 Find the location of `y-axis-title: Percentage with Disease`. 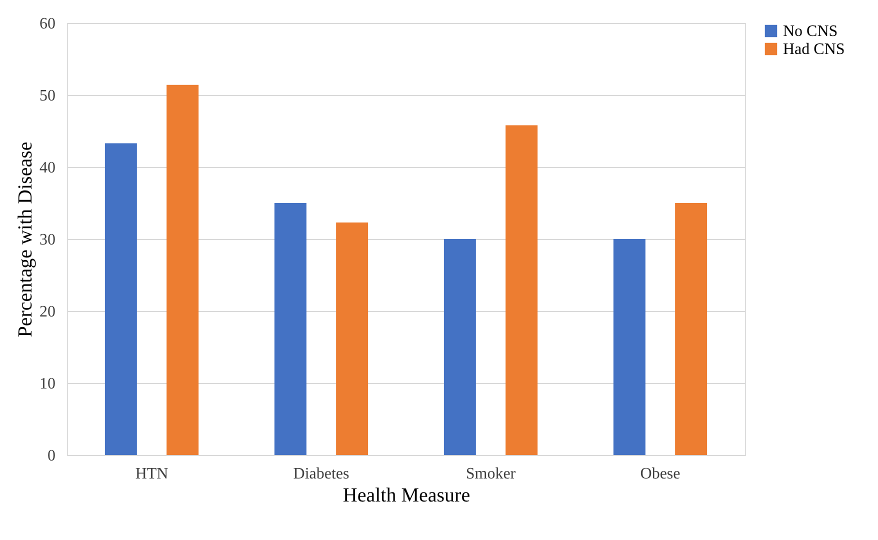

y-axis-title: Percentage with Disease is located at coordinates (25, 240).